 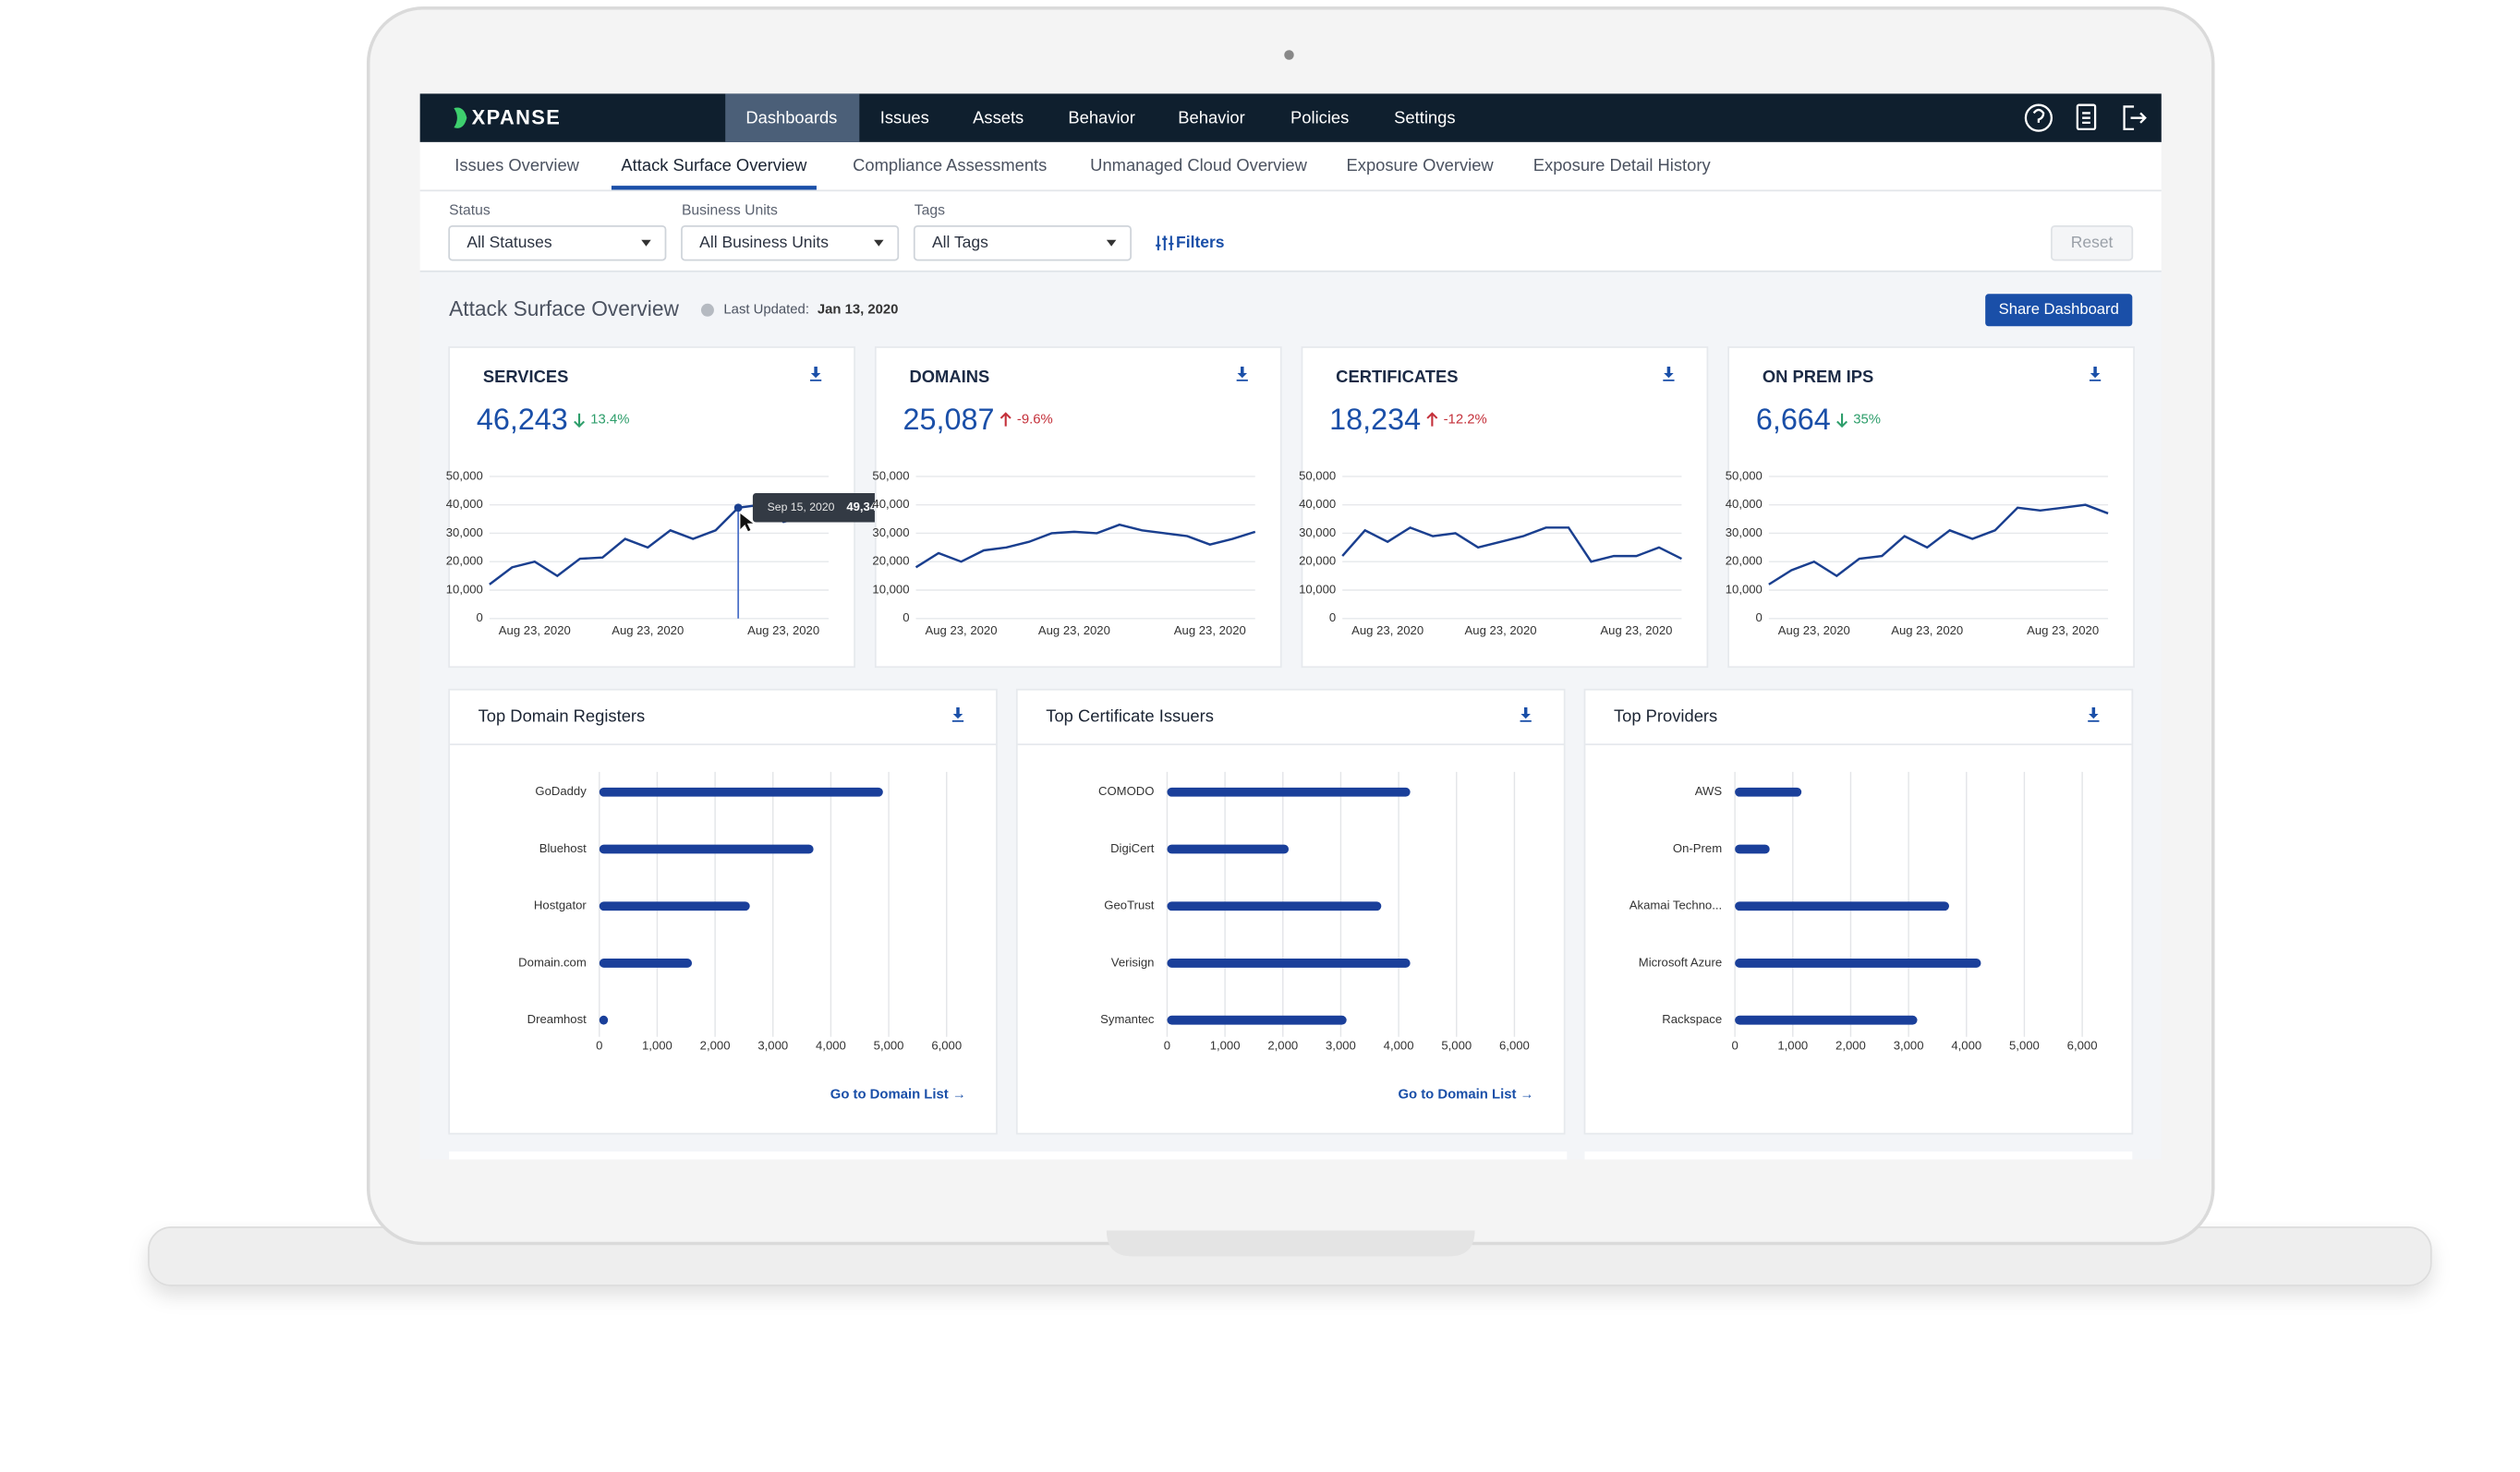 I want to click on kpi-value: 25,087, so click(x=949, y=419).